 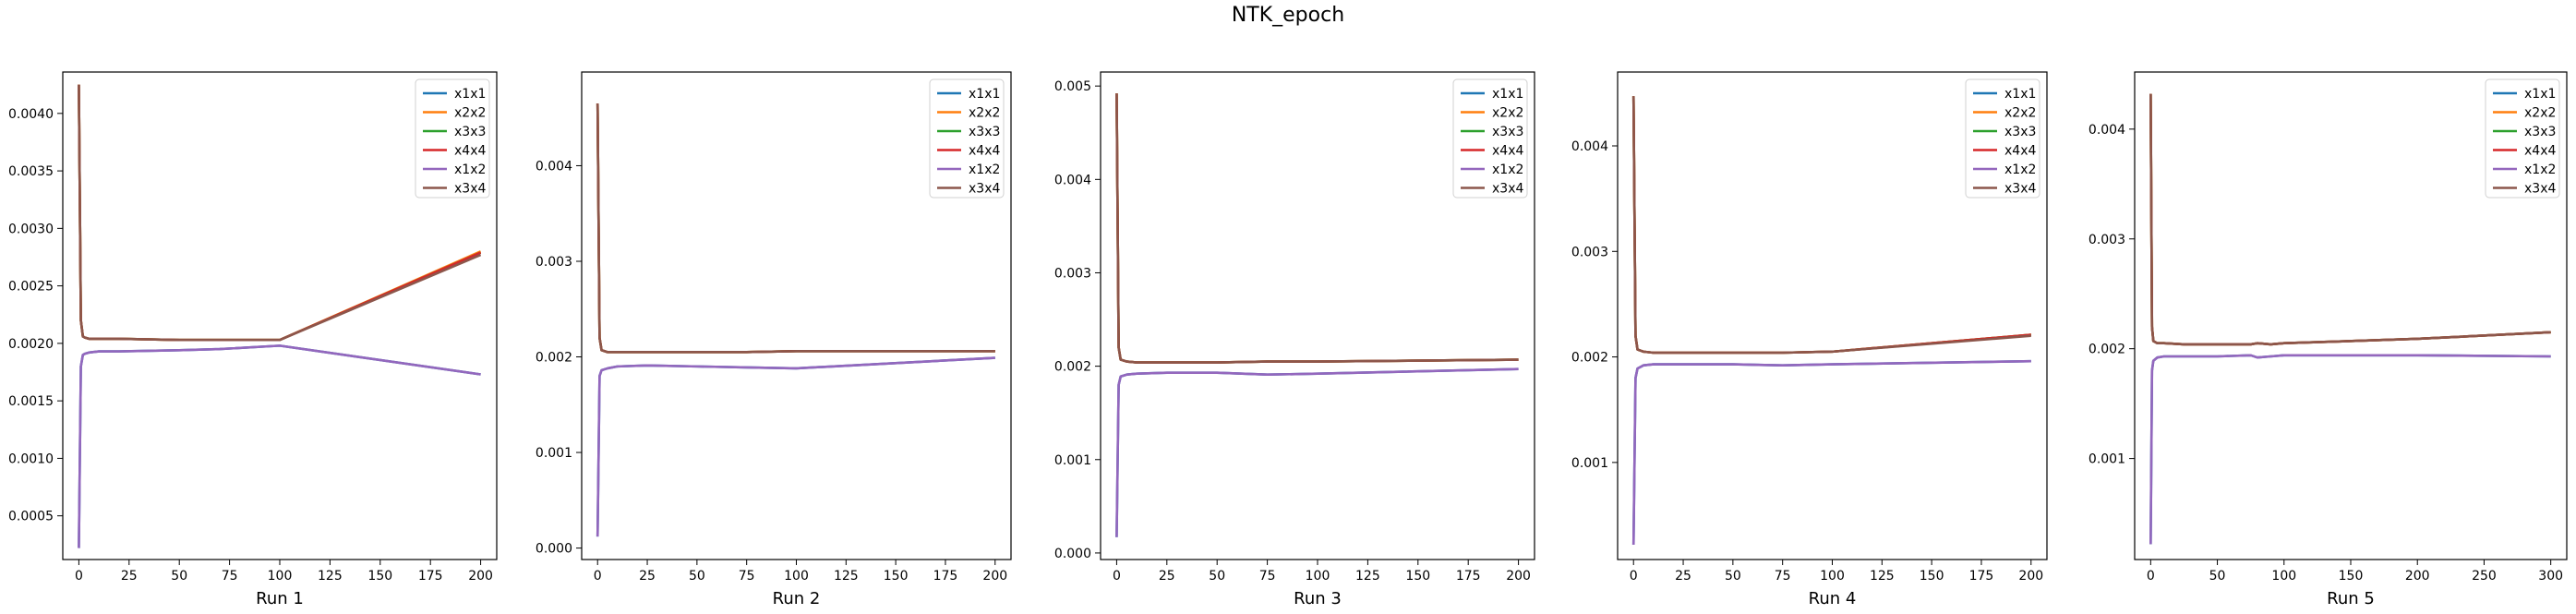 I want to click on y-tick-label: 0.003, so click(x=1589, y=252).